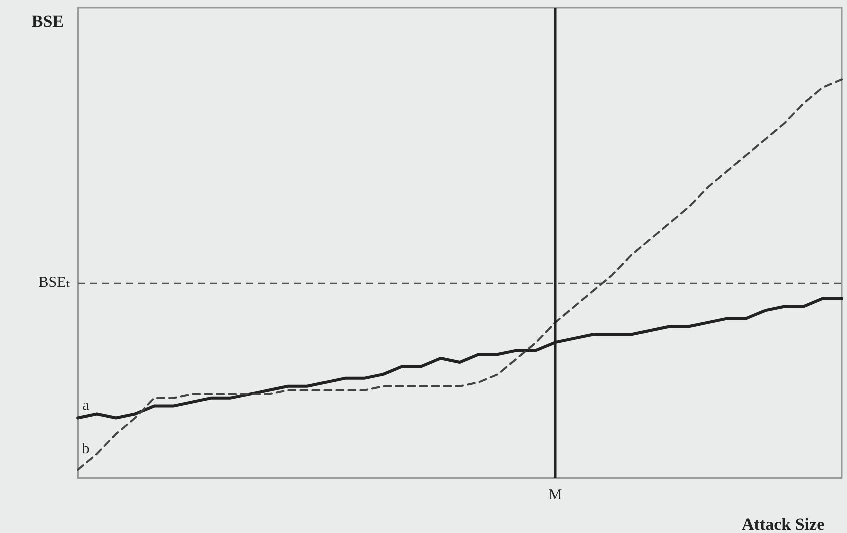  Describe the element at coordinates (54, 282) in the screenshot. I see `ref-line-label: BSEₜ` at that location.